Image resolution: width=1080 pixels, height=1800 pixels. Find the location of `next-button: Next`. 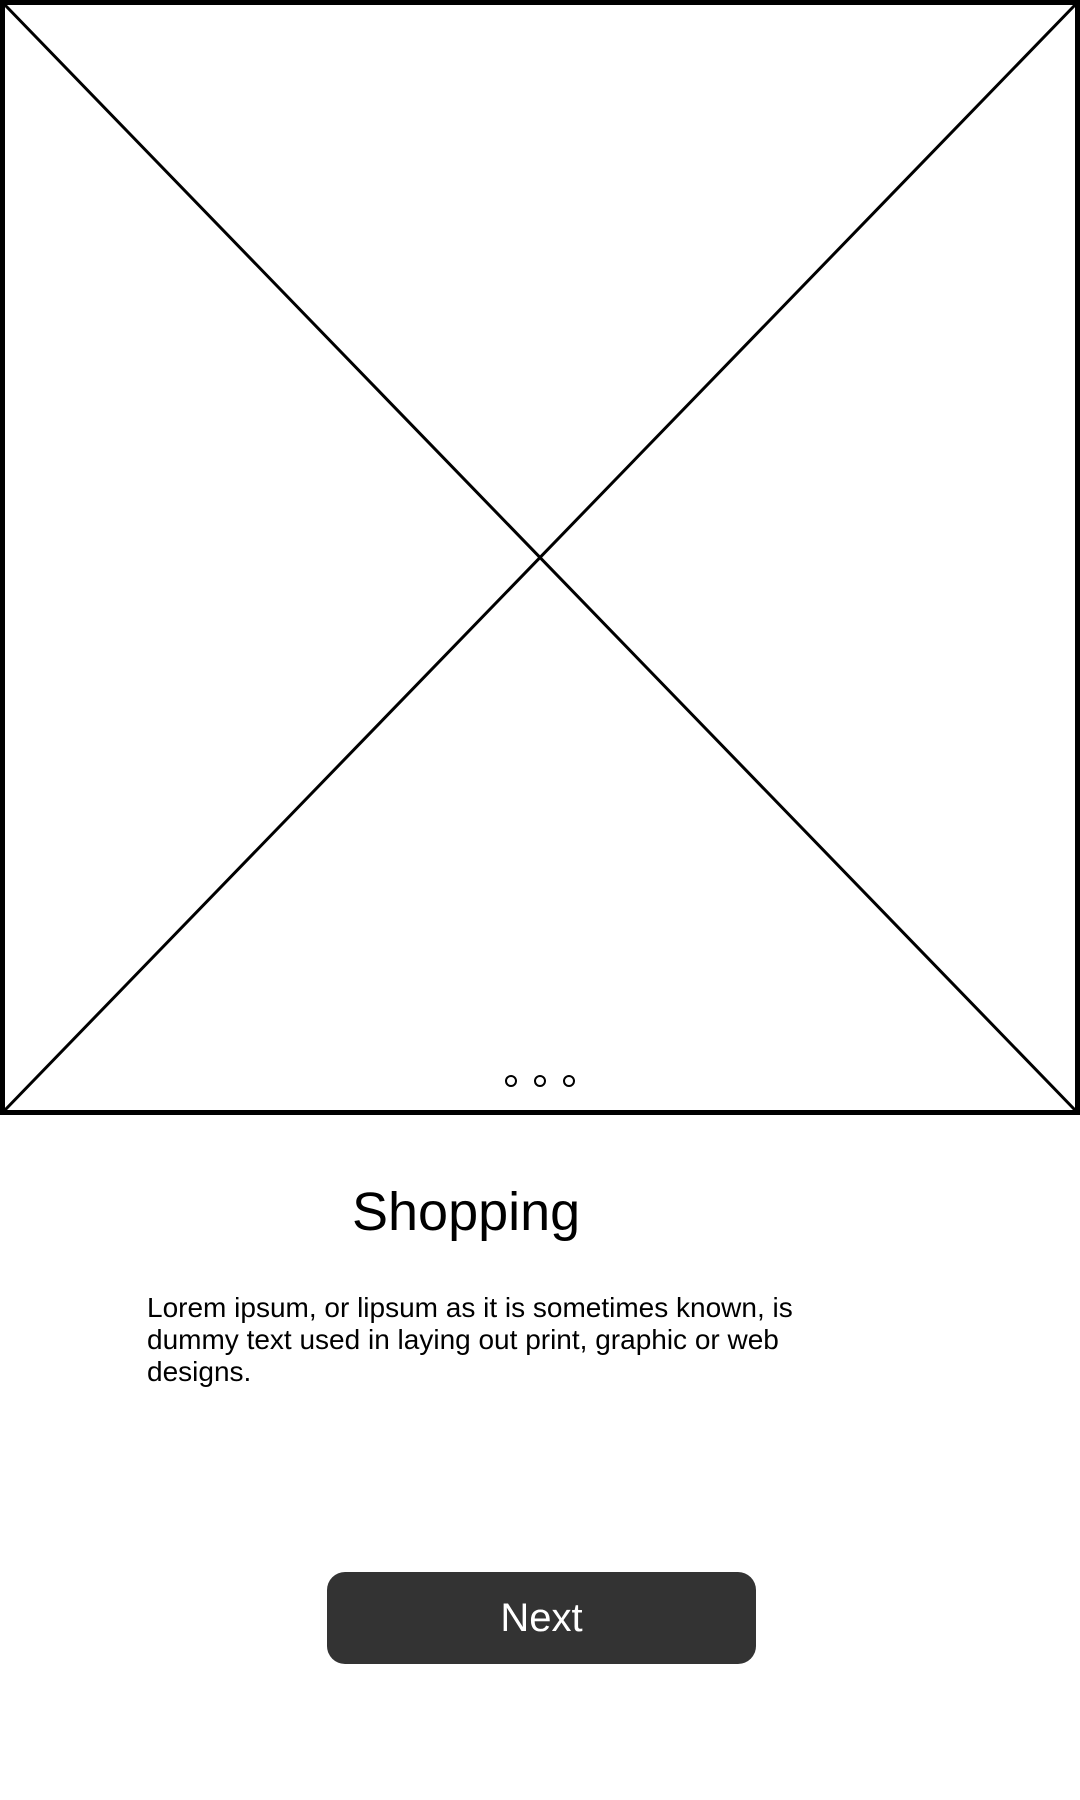

next-button: Next is located at coordinates (541, 1618).